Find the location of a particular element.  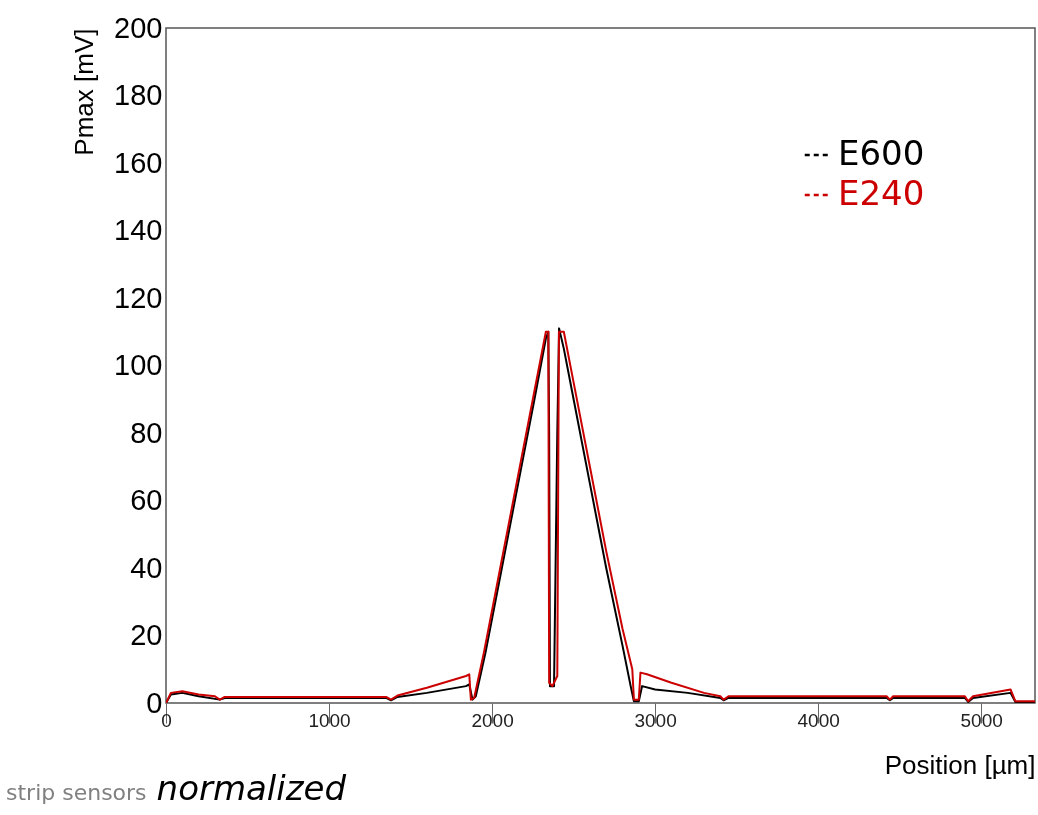

x-tick-label: 4000 is located at coordinates (818, 720).